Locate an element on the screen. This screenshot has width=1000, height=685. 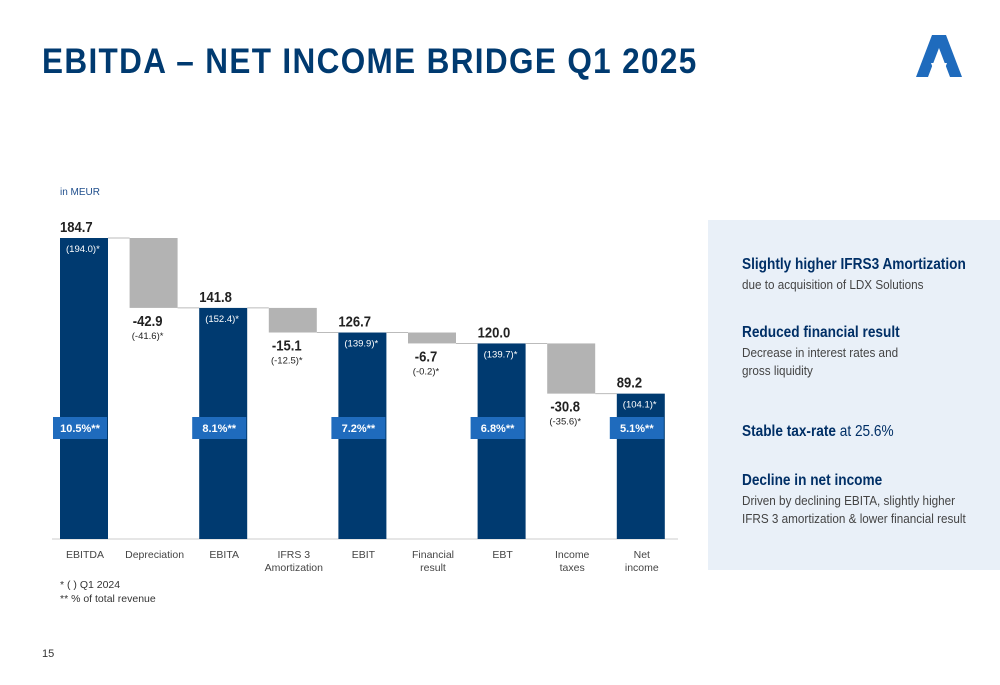
category-label: taxes is located at coordinates (572, 568).